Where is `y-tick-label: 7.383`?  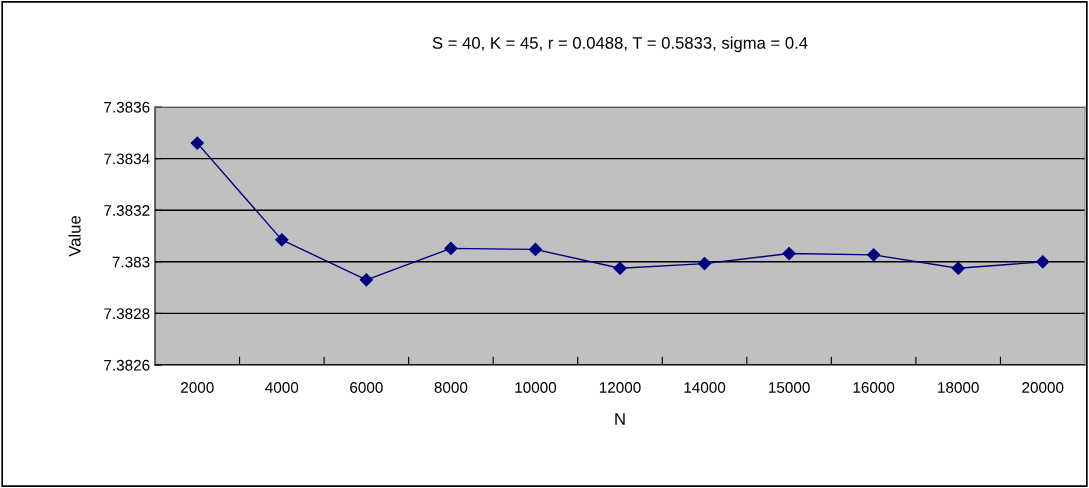 y-tick-label: 7.383 is located at coordinates (131, 262).